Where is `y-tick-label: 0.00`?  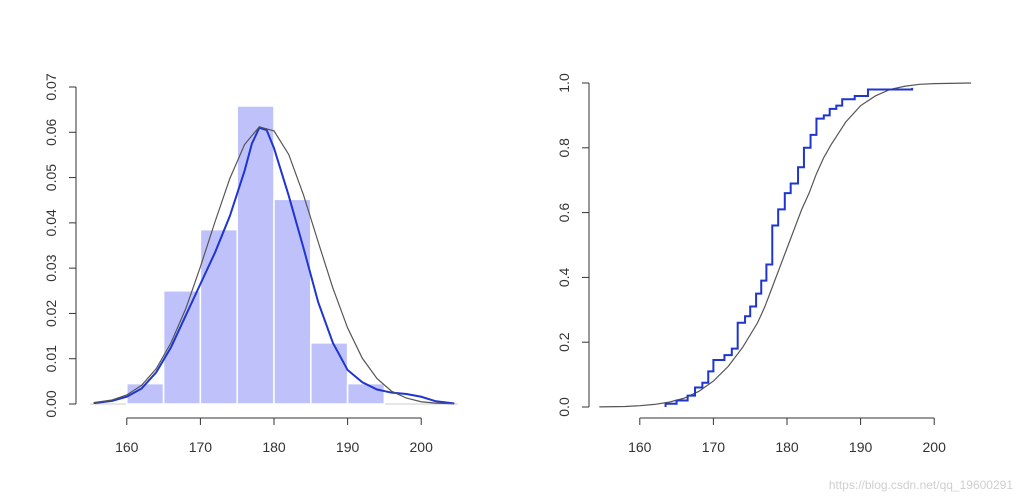 y-tick-label: 0.00 is located at coordinates (51, 403).